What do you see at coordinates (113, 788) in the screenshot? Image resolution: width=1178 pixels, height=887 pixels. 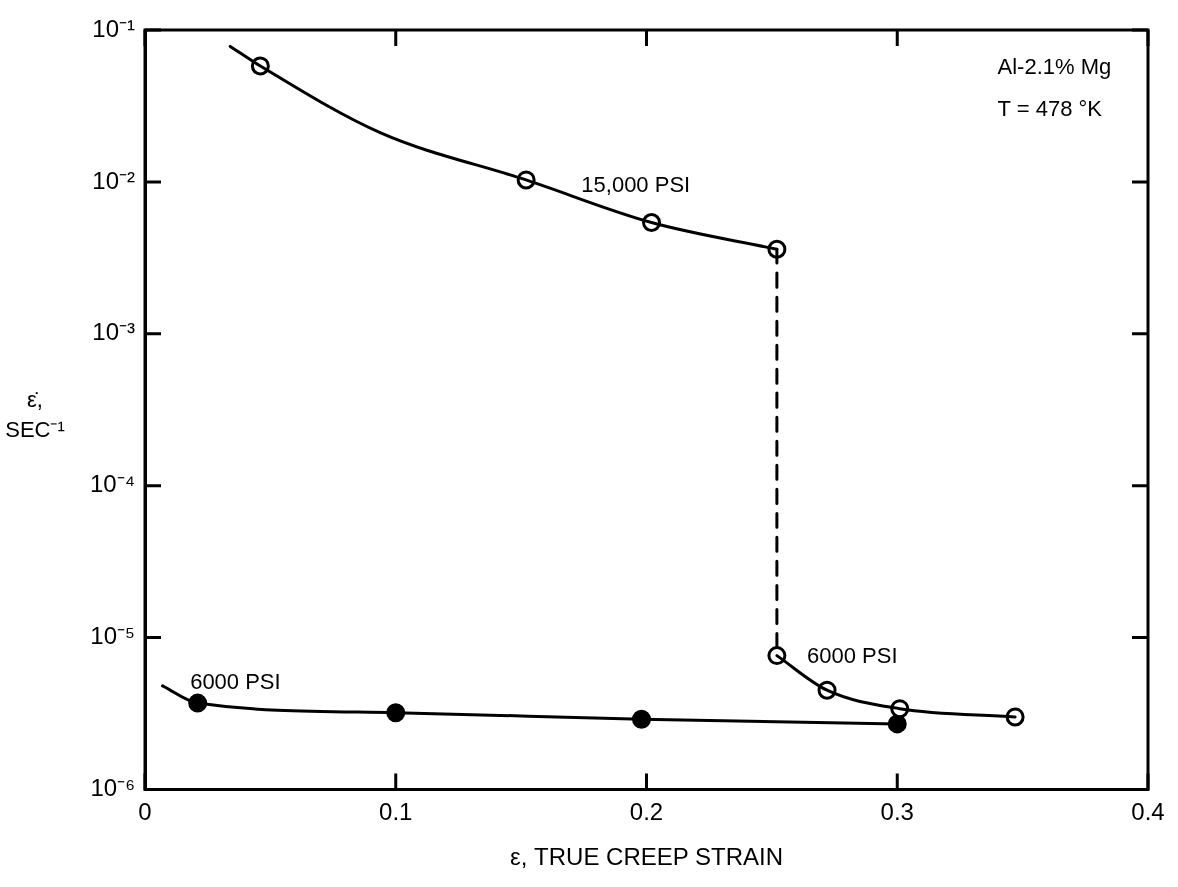 I see `y-tick-label: 10⁻⁶` at bounding box center [113, 788].